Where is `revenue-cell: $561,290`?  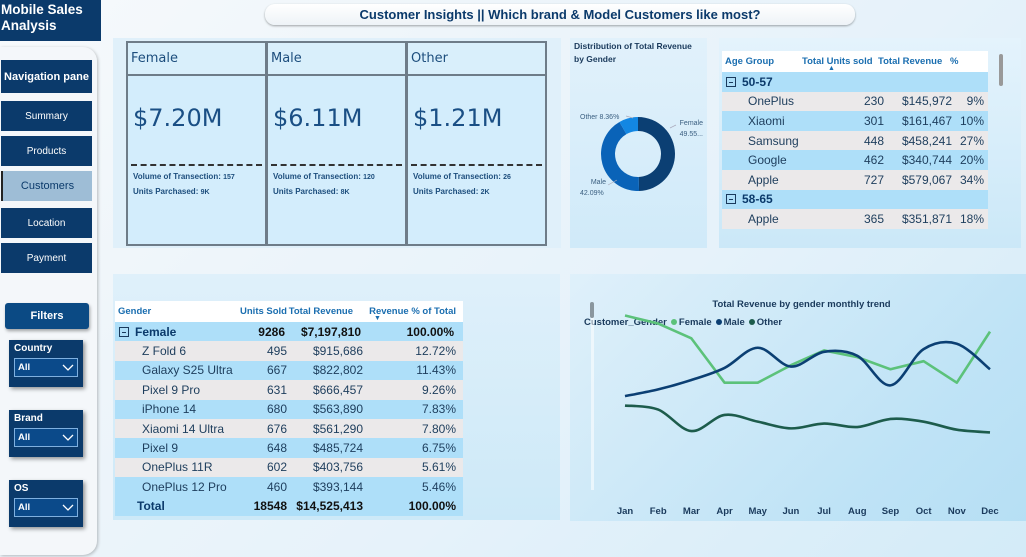 revenue-cell: $561,290 is located at coordinates (337, 428).